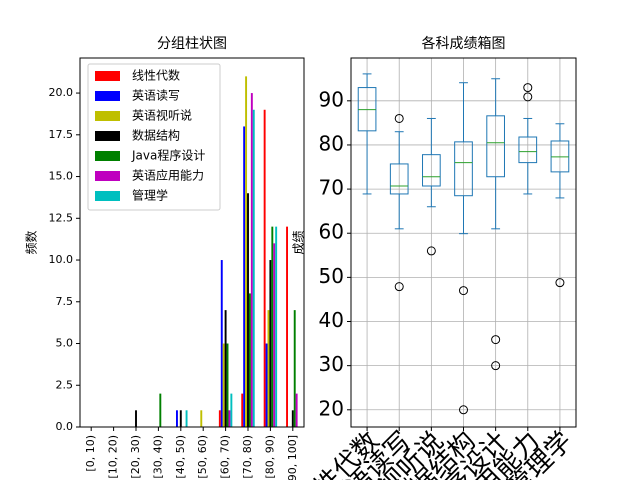  What do you see at coordinates (331, 364) in the screenshot?
I see `y-tick-label: 30` at bounding box center [331, 364].